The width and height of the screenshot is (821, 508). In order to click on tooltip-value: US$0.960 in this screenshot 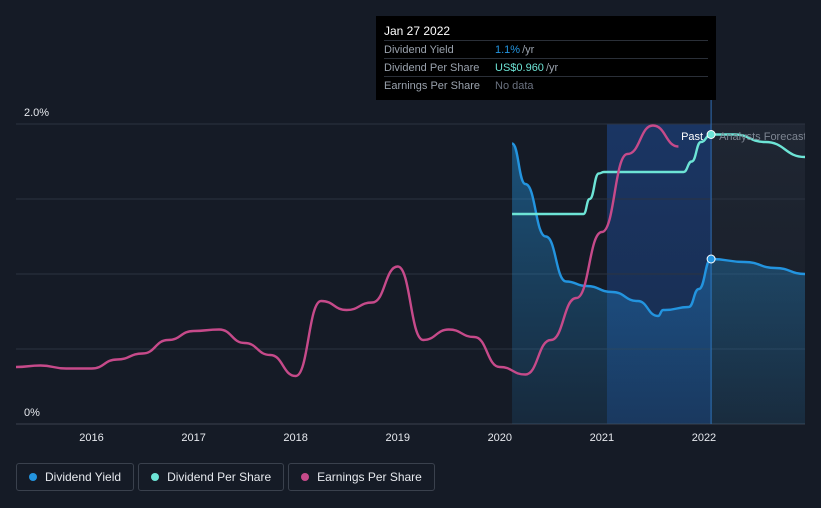, I will do `click(519, 67)`.